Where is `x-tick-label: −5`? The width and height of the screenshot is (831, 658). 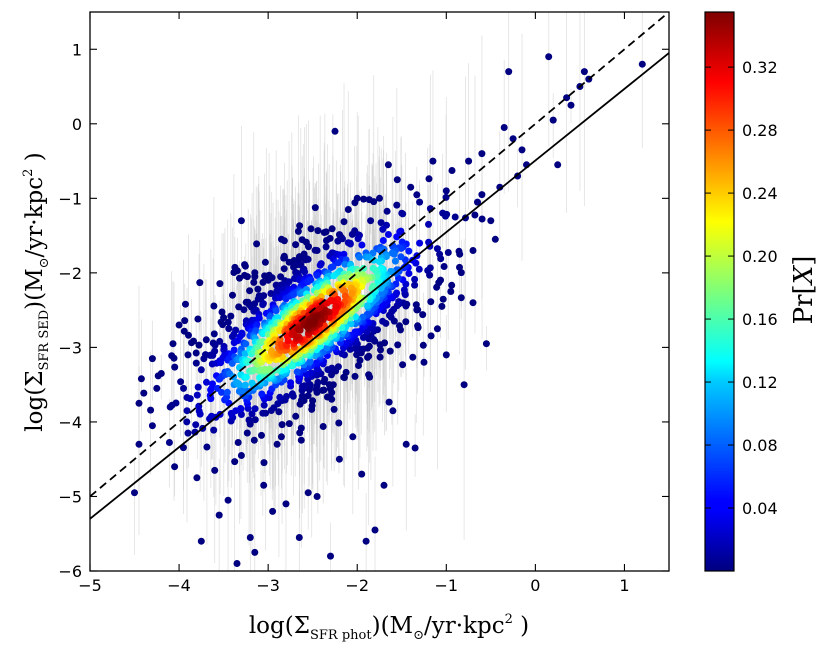 x-tick-label: −5 is located at coordinates (90, 585).